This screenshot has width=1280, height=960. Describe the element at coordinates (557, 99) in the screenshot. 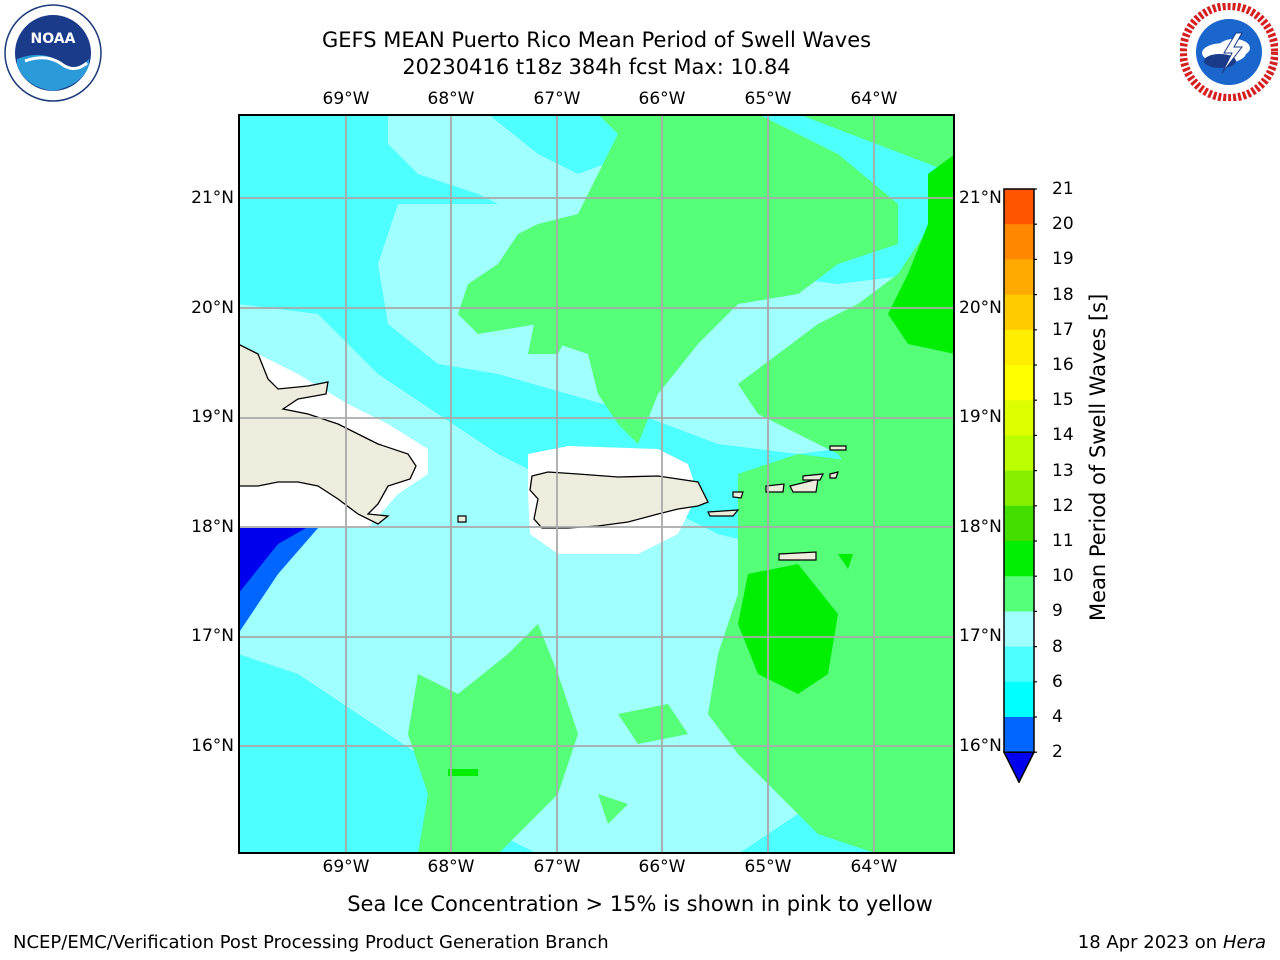

I see `lon-tick-top: 67°W` at that location.